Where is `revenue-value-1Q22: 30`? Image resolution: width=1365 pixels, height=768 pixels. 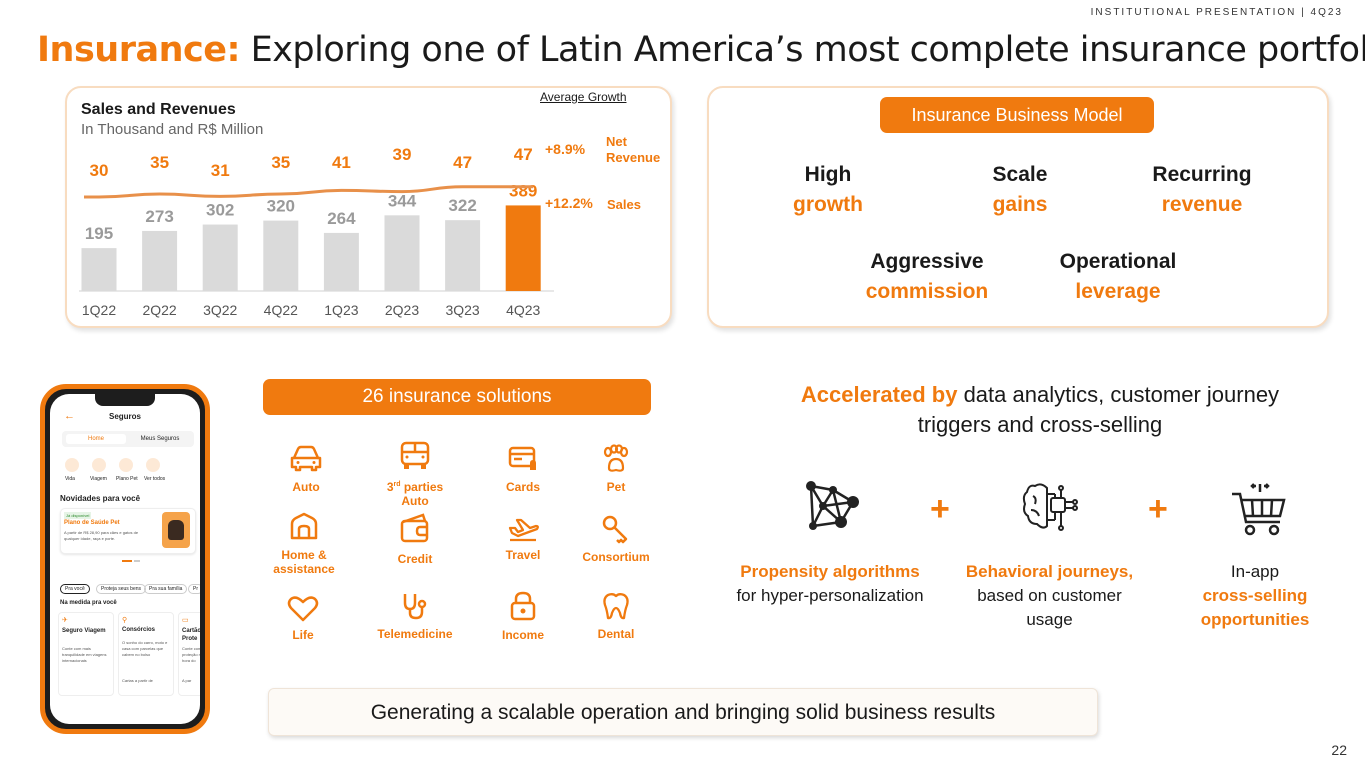 revenue-value-1Q22: 30 is located at coordinates (99, 170).